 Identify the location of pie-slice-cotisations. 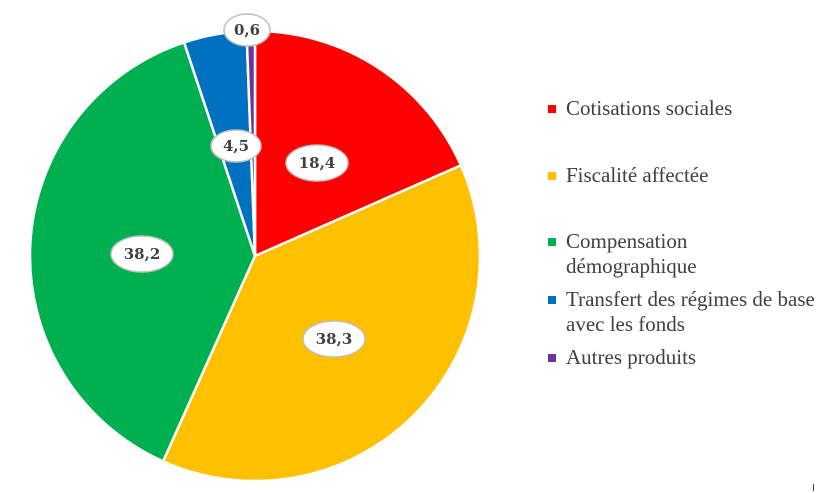
(358, 143).